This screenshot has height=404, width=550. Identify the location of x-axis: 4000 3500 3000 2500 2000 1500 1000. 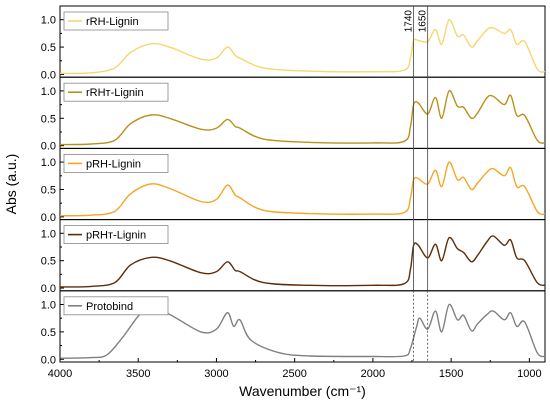
(295, 369).